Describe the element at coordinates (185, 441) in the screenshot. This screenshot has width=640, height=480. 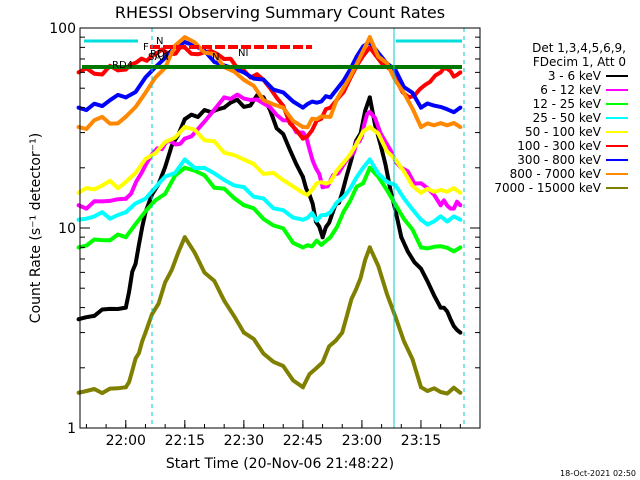
I see `x-tick-label: 22:15` at that location.